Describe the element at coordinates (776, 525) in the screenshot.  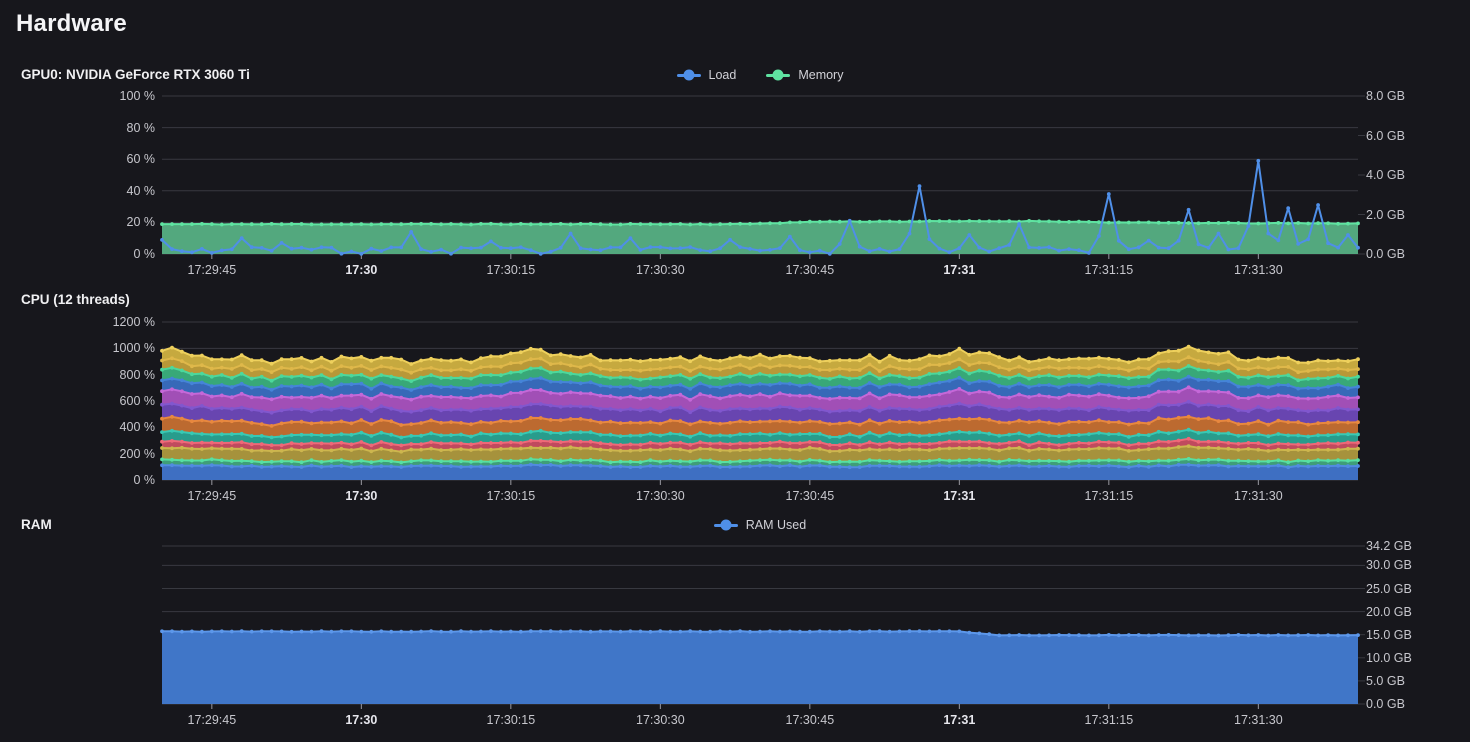
I see `legend-label: RAM Used` at that location.